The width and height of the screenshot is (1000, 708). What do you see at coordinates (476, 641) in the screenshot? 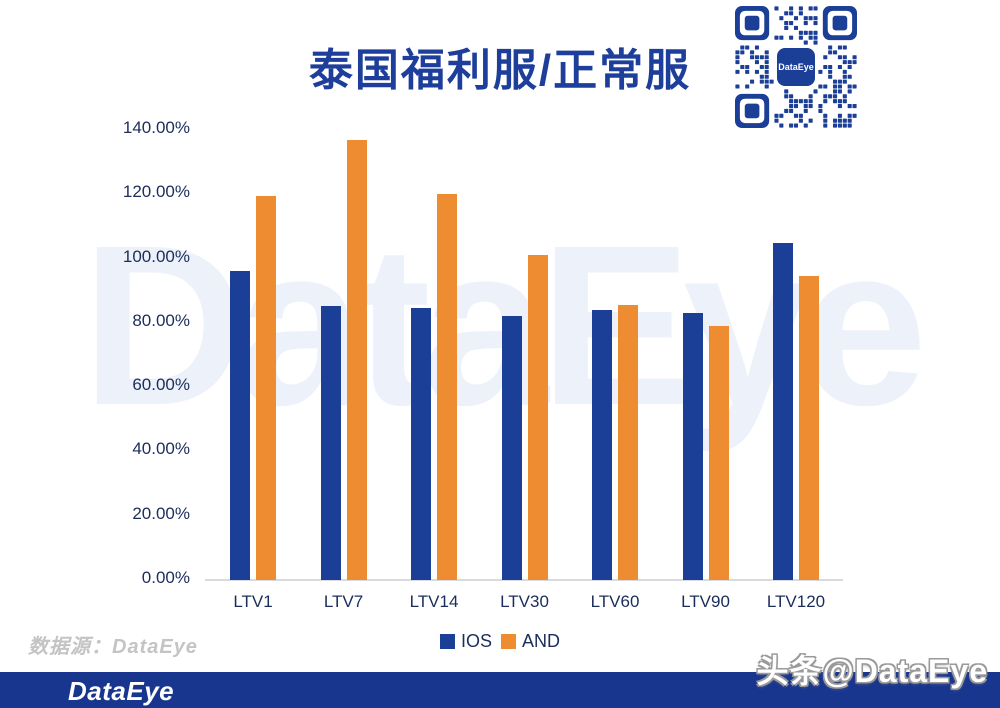
I see `legend-label: IOS` at bounding box center [476, 641].